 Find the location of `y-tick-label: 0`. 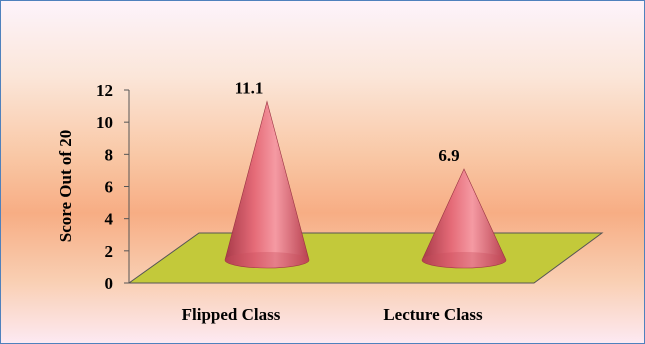

y-tick-label: 0 is located at coordinates (109, 283).